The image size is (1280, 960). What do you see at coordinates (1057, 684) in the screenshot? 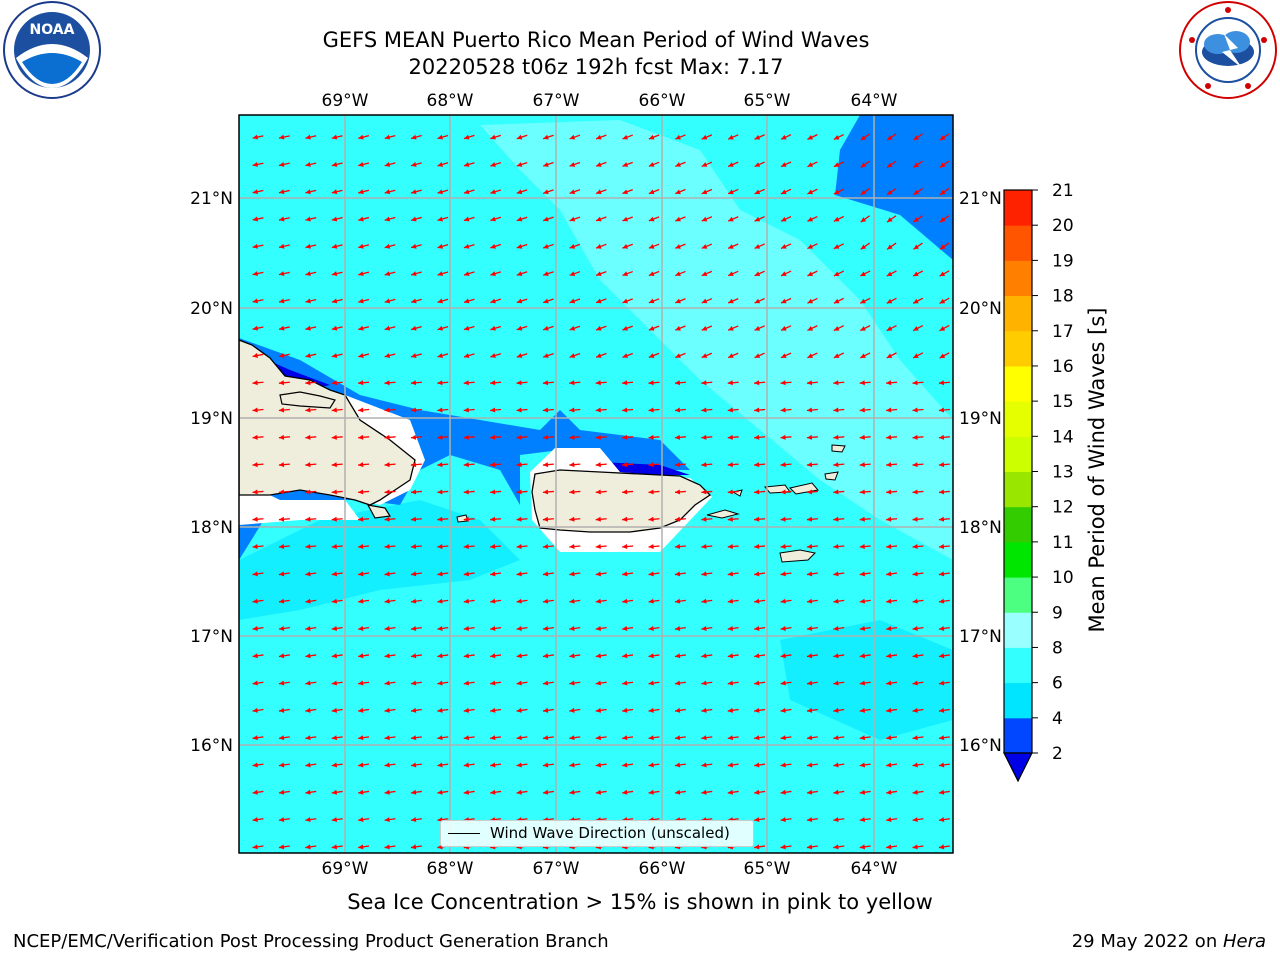
I see `colorbar-tick-label: 6` at bounding box center [1057, 684].